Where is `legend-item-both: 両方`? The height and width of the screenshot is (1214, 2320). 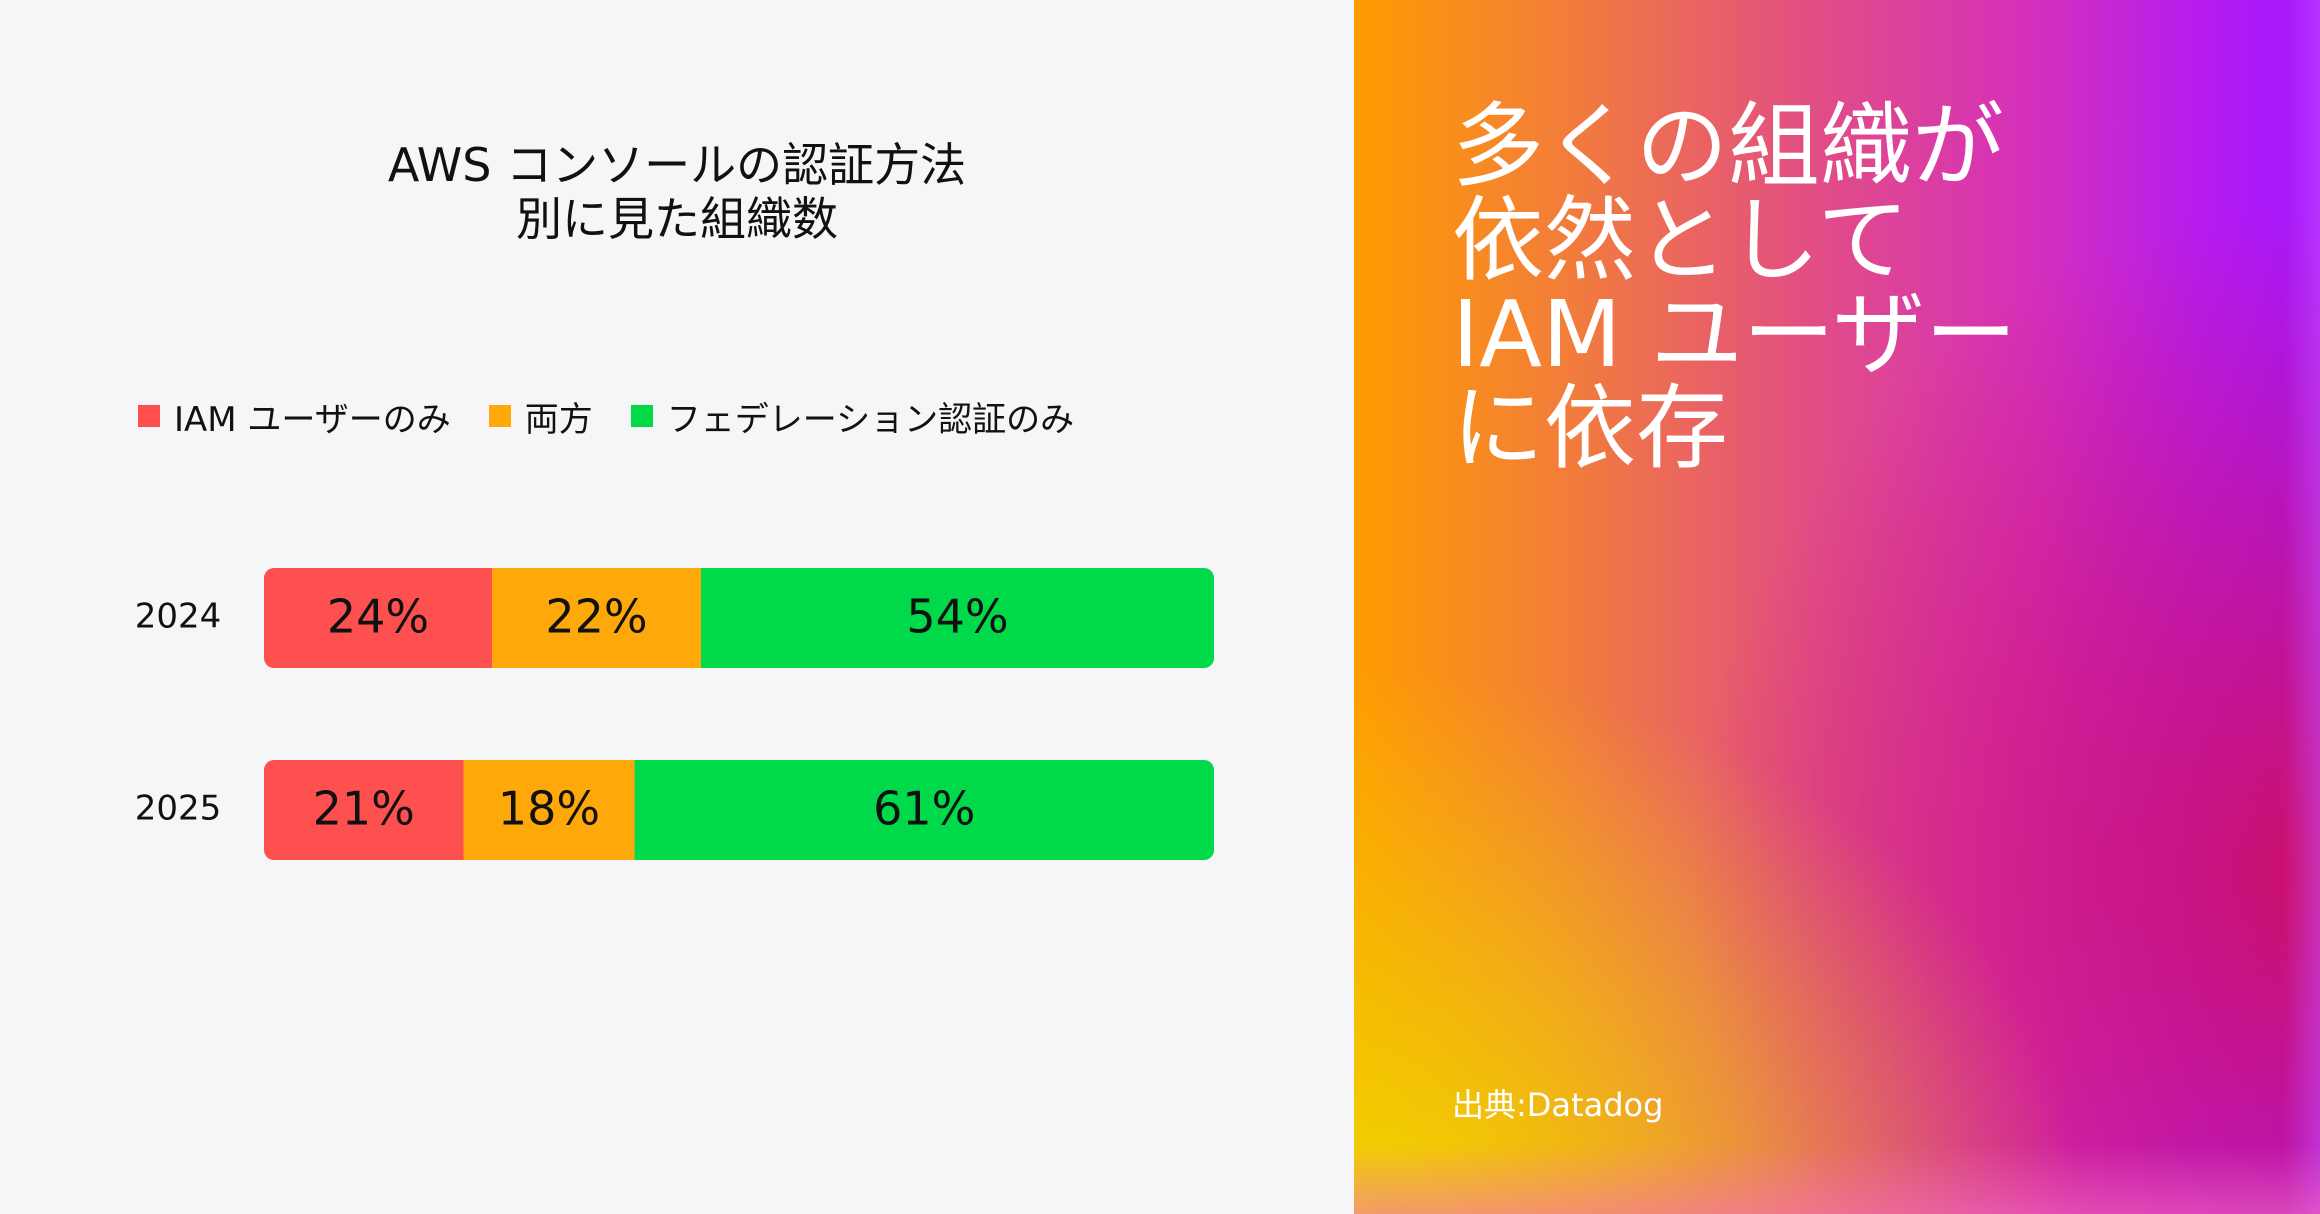 legend-item-both: 両方 is located at coordinates (540, 416).